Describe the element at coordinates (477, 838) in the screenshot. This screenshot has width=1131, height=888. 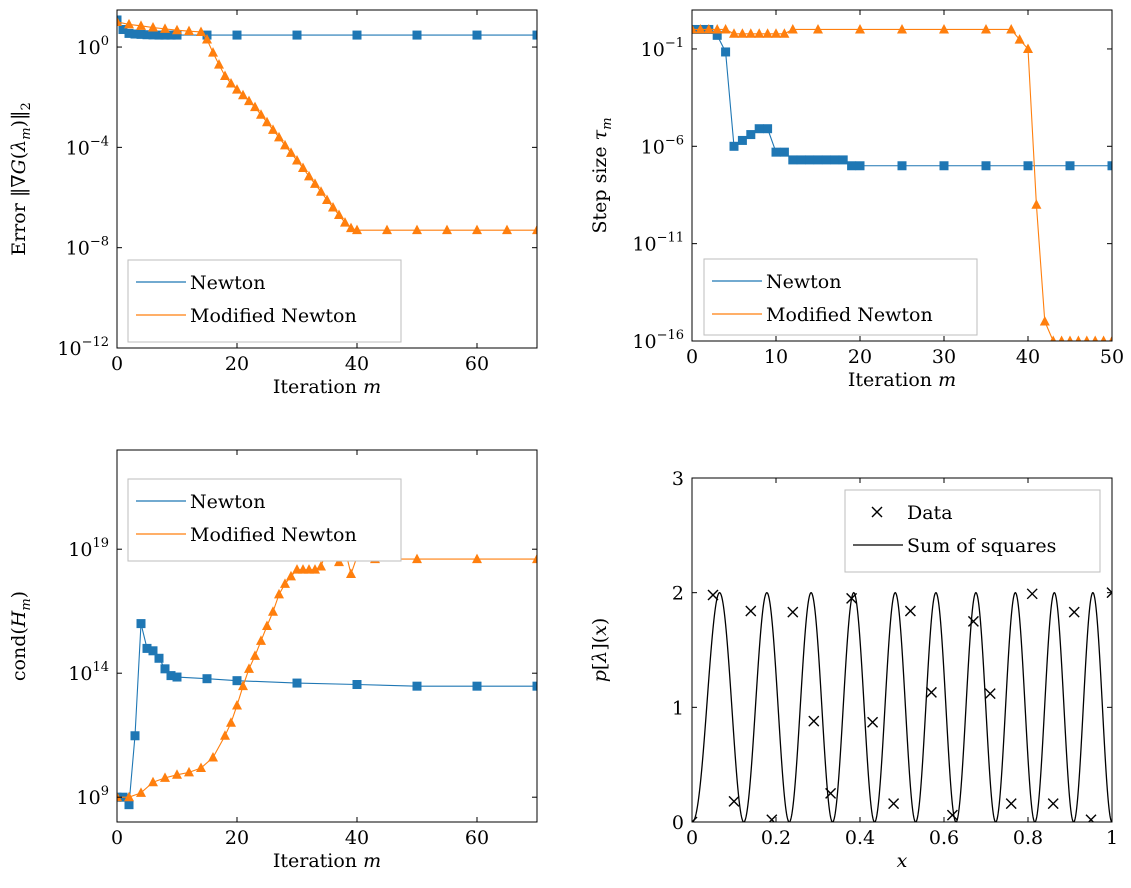
I see `x-tick-label: 60` at that location.